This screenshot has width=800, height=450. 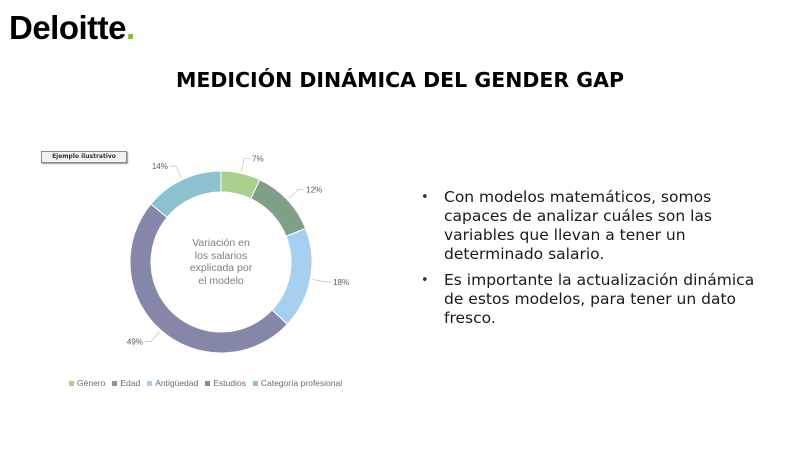 I want to click on legend-label: Antigüedad, so click(x=177, y=383).